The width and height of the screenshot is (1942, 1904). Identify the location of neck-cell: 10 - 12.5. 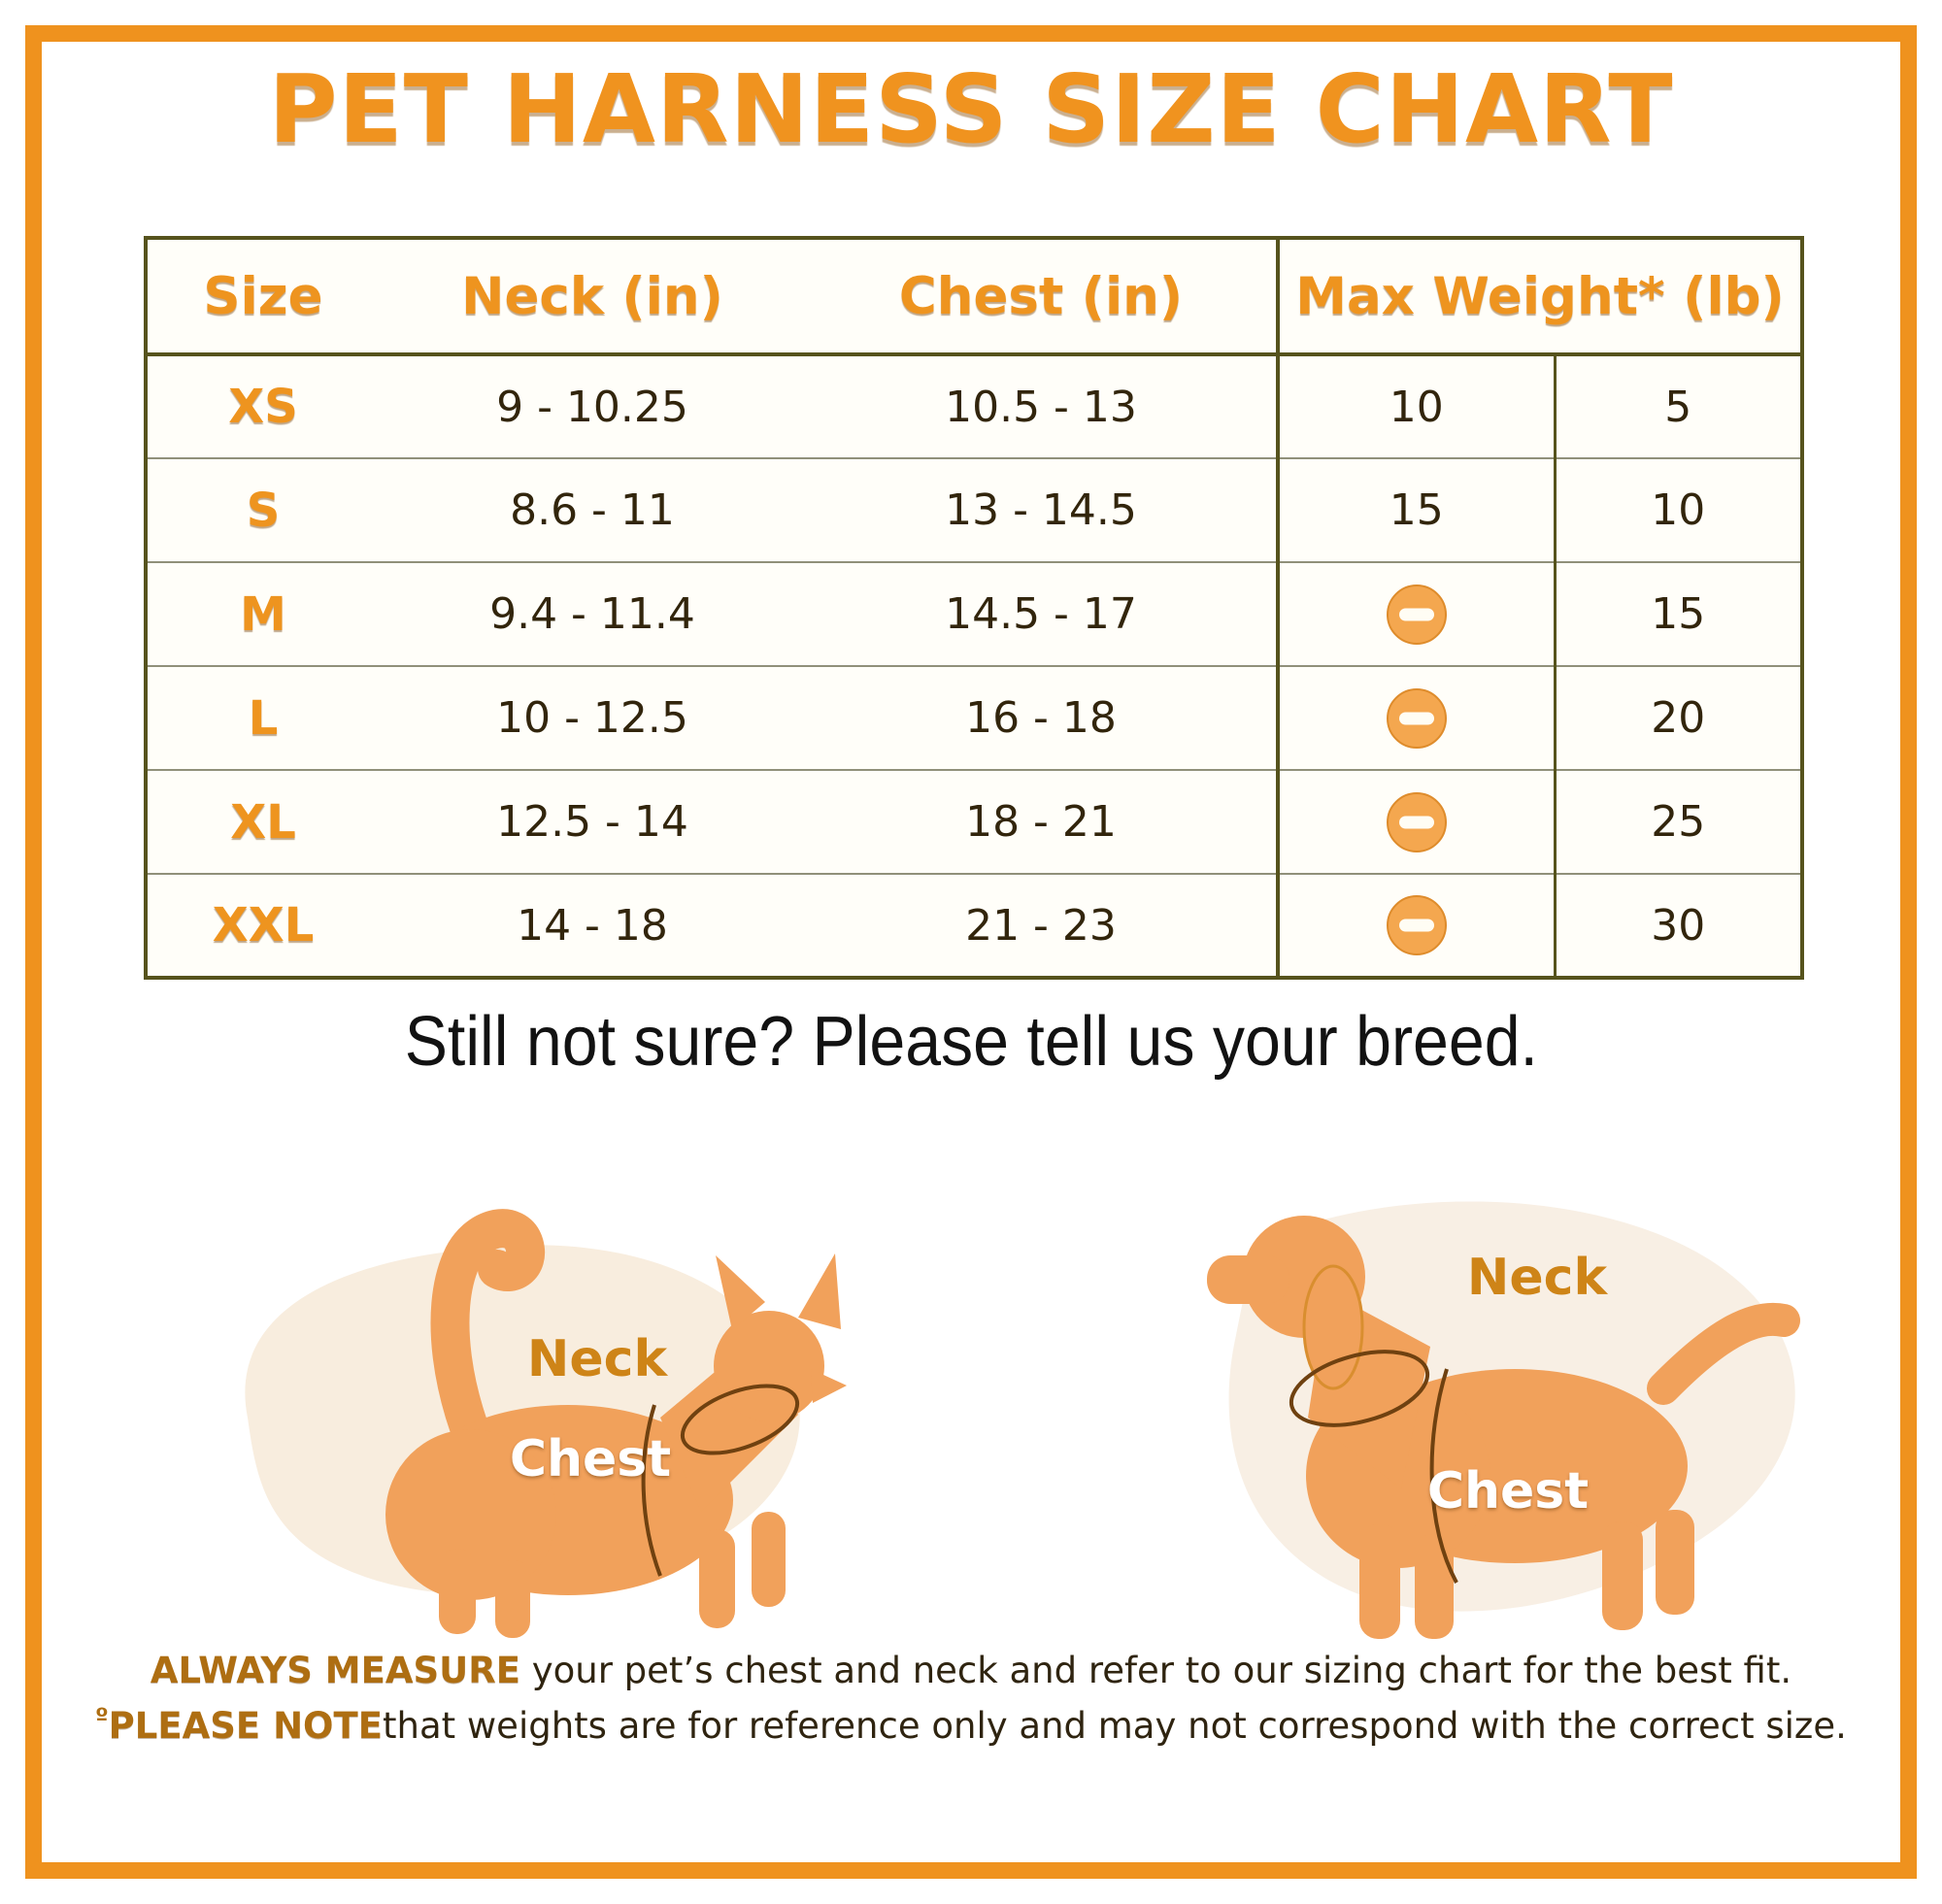
(593, 717).